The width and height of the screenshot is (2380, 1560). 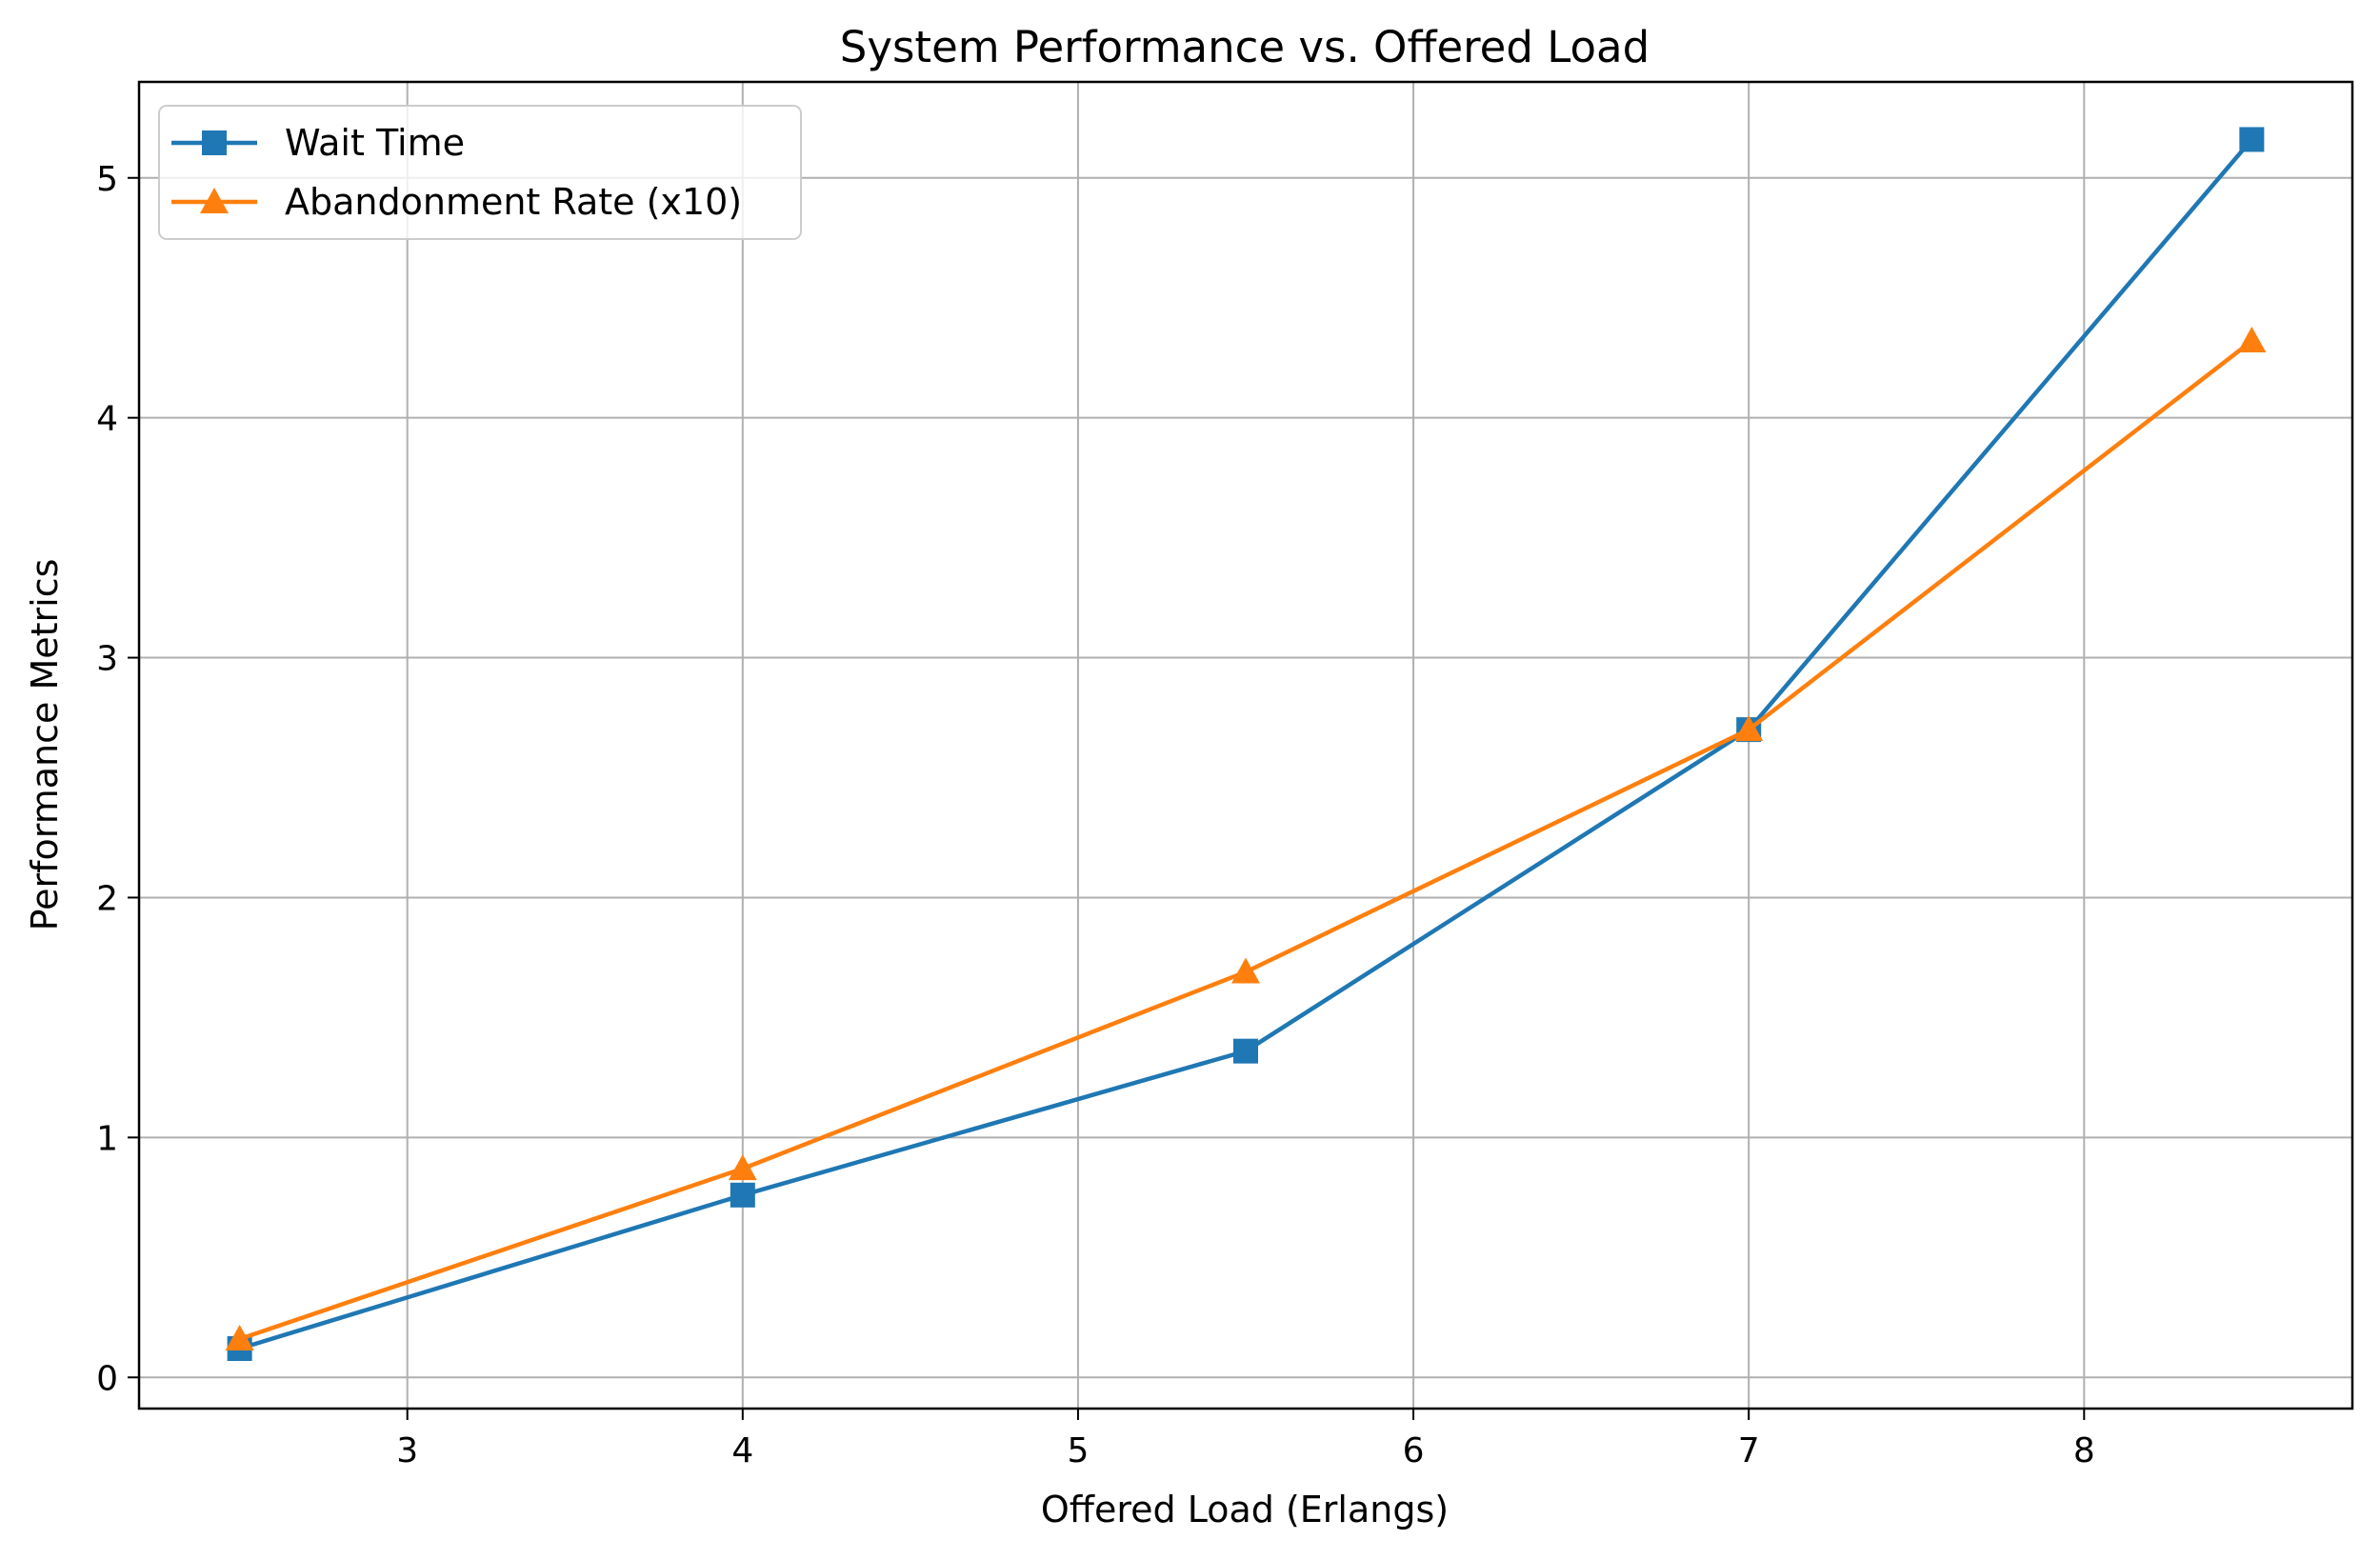 I want to click on y-tick-label: 1, so click(x=107, y=1138).